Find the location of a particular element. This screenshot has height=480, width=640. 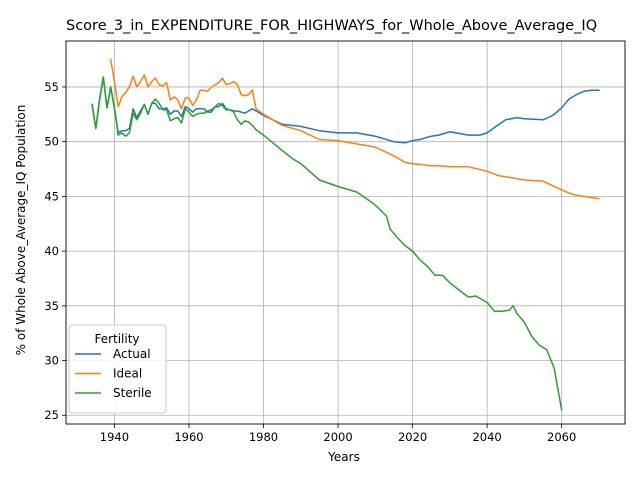

legend-label-ideal: Ideal is located at coordinates (127, 374).